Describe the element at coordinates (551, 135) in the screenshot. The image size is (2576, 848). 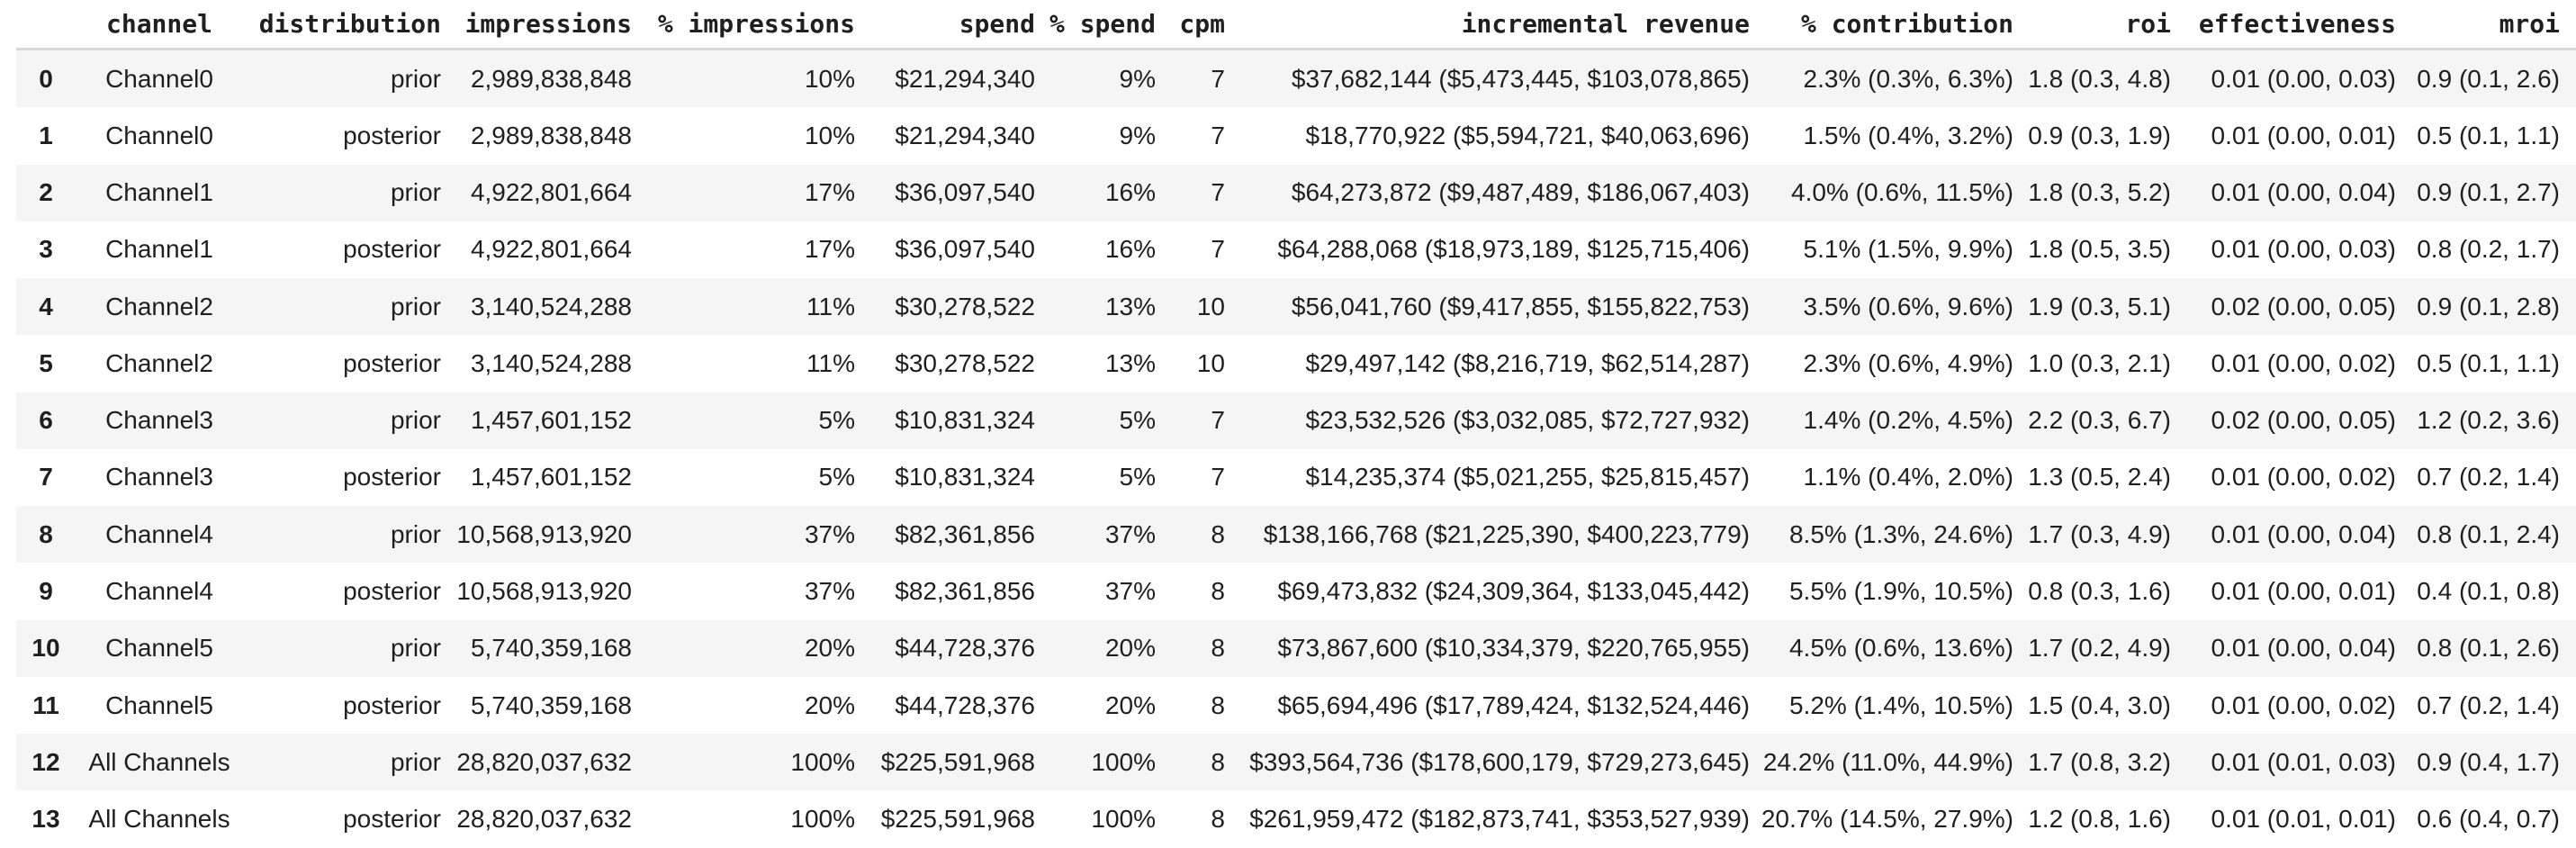
I see `table-cell: 2,989,838,848` at that location.